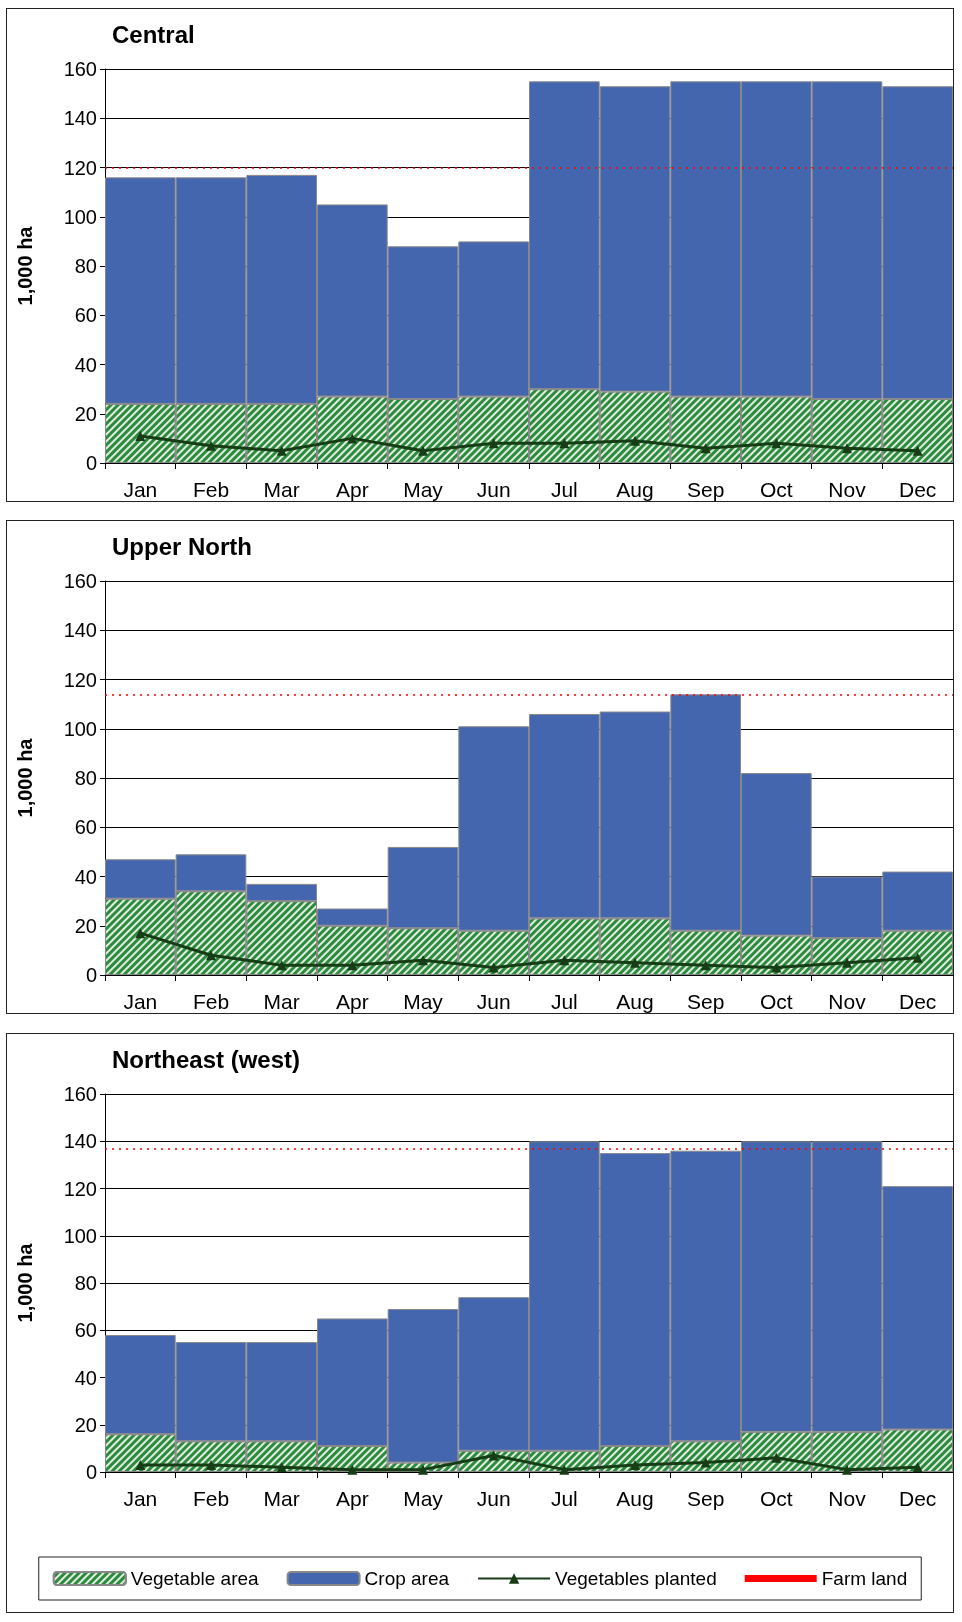 The width and height of the screenshot is (962, 1622). Describe the element at coordinates (407, 1578) in the screenshot. I see `legend-label: Crop area` at that location.